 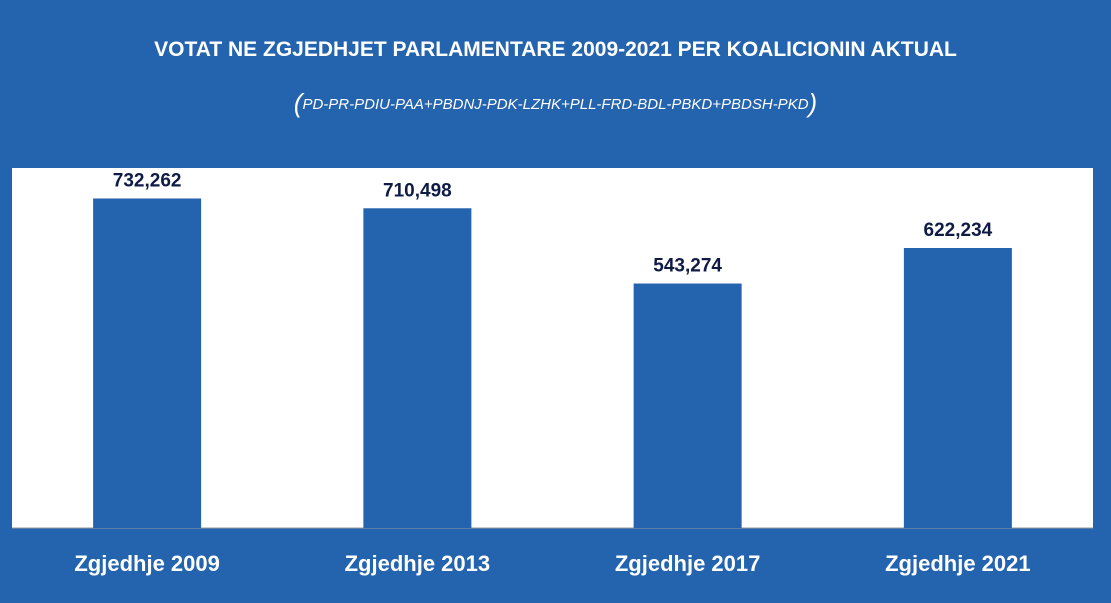 What do you see at coordinates (418, 563) in the screenshot?
I see `category-label-2: Zgjedhje 2013` at bounding box center [418, 563].